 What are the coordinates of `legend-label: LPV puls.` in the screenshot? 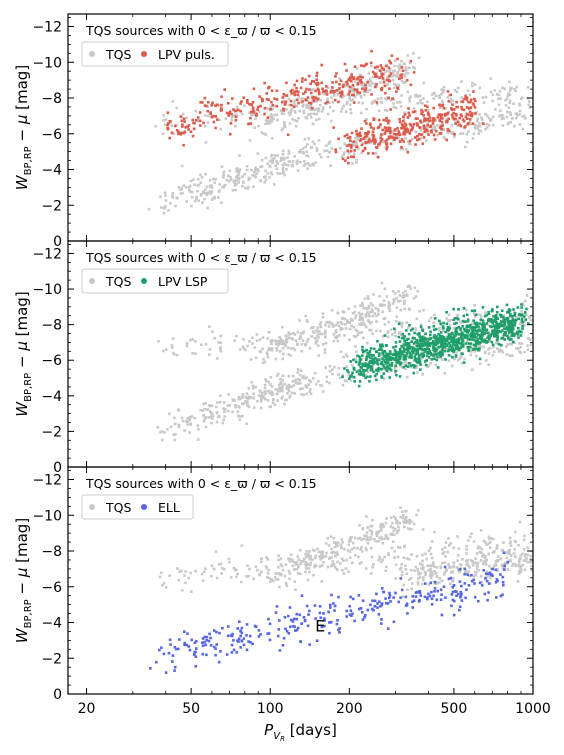 It's located at (186, 54).